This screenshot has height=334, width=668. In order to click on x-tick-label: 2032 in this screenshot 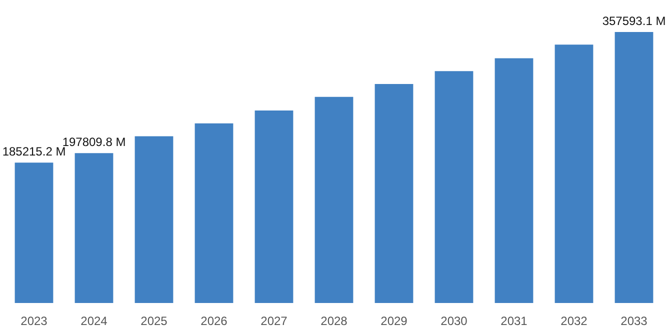, I will do `click(574, 321)`.